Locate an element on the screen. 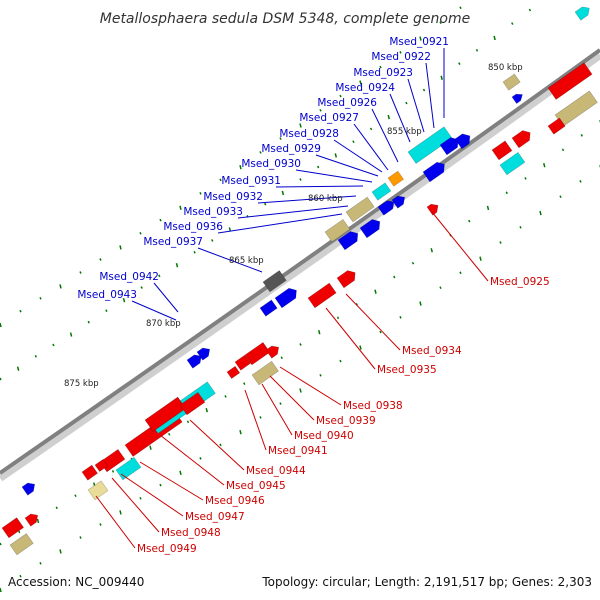  tick-label: 865 kbp is located at coordinates (246, 261).